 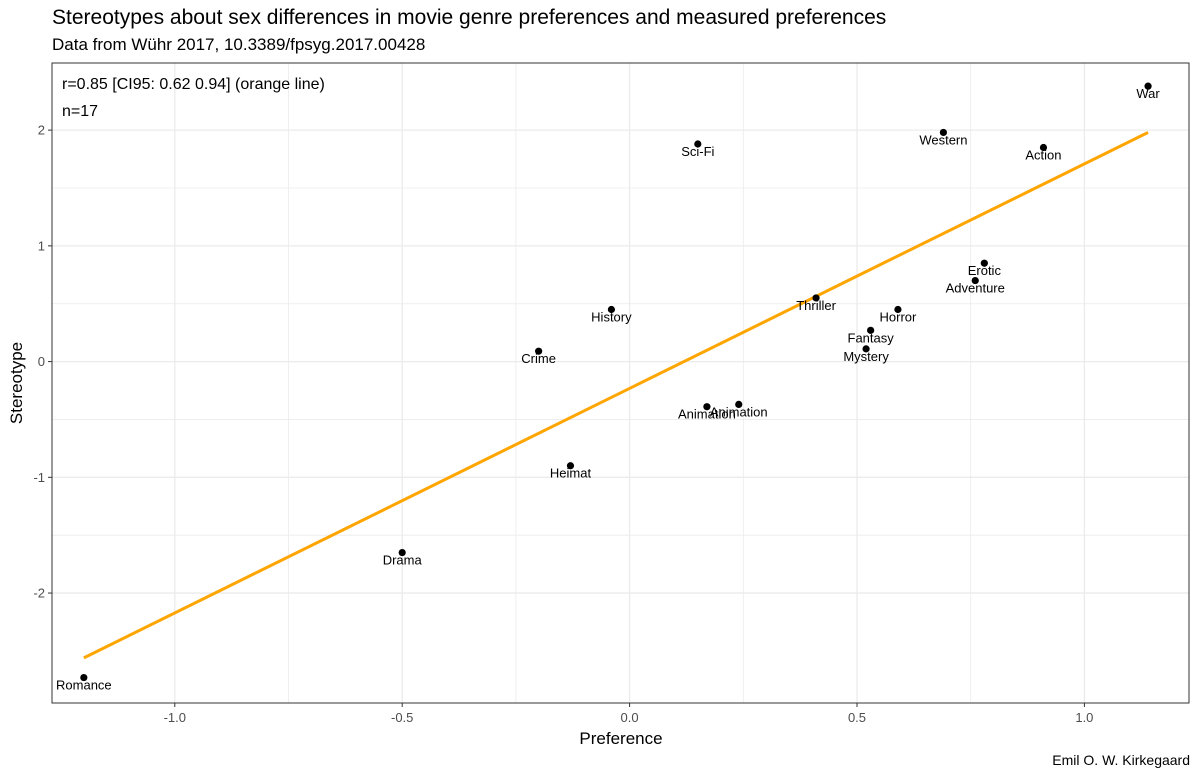 What do you see at coordinates (630, 717) in the screenshot?
I see `x-tick-label: 0.0` at bounding box center [630, 717].